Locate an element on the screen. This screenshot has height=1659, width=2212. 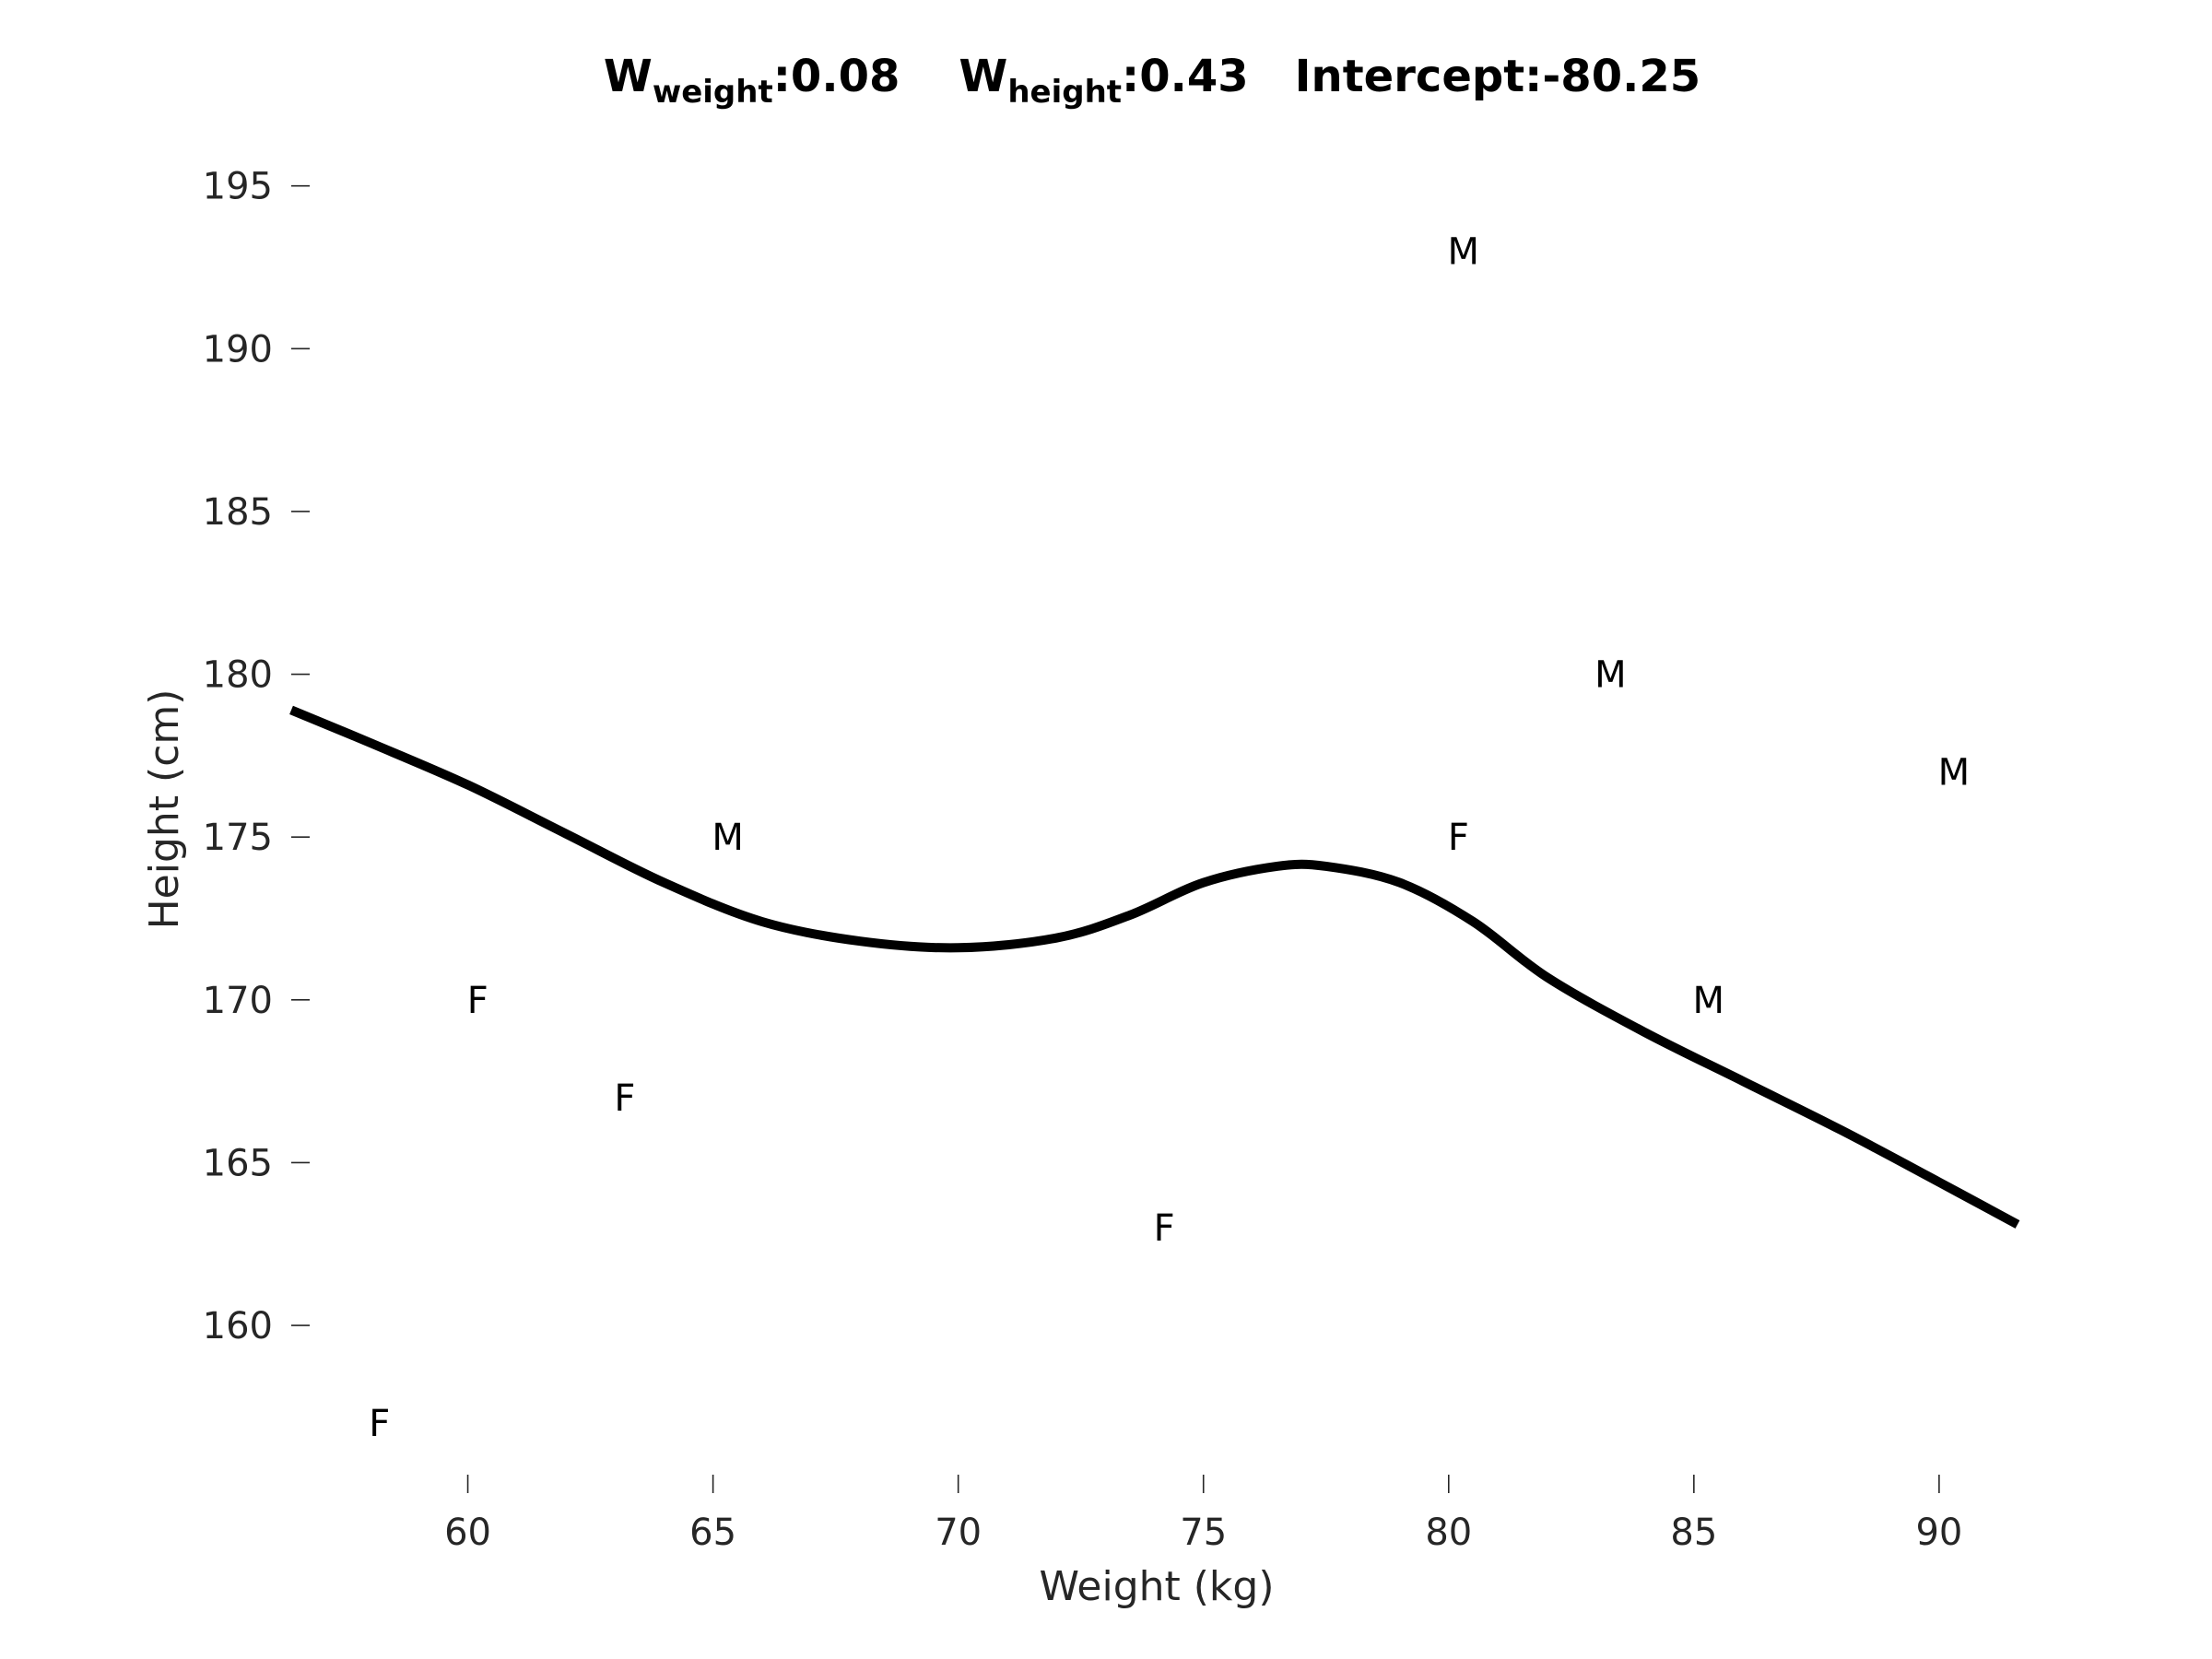
w-weight-value: :0.08 is located at coordinates (836, 76).